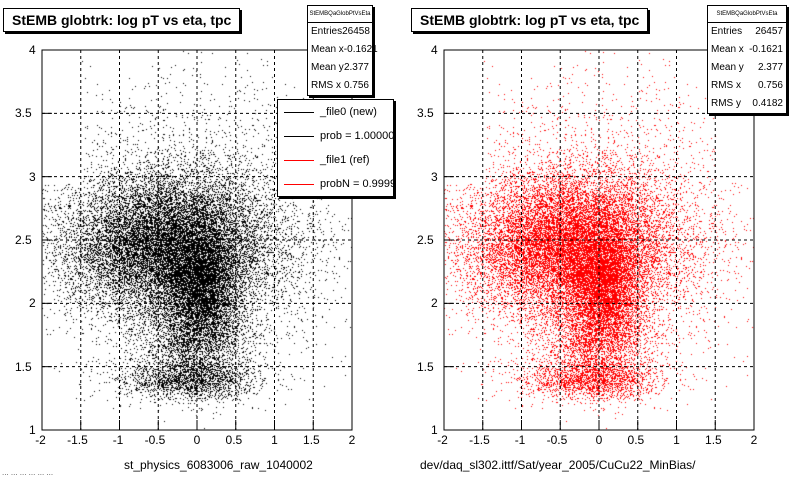 This screenshot has height=480, width=800. What do you see at coordinates (335, 136) in the screenshot?
I see `legend-entry: prob = 1.000000` at bounding box center [335, 136].